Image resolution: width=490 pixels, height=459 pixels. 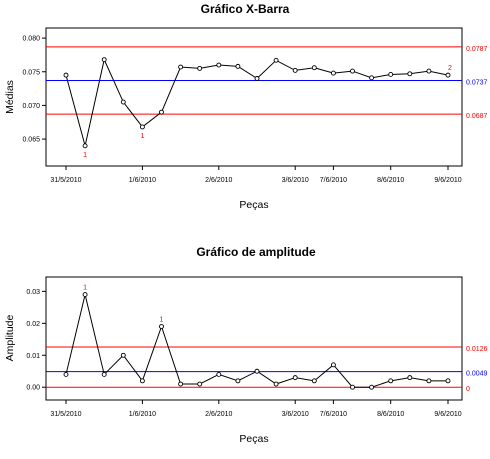 I want to click on range-xtick-label: 2/6/2010, so click(x=218, y=414).